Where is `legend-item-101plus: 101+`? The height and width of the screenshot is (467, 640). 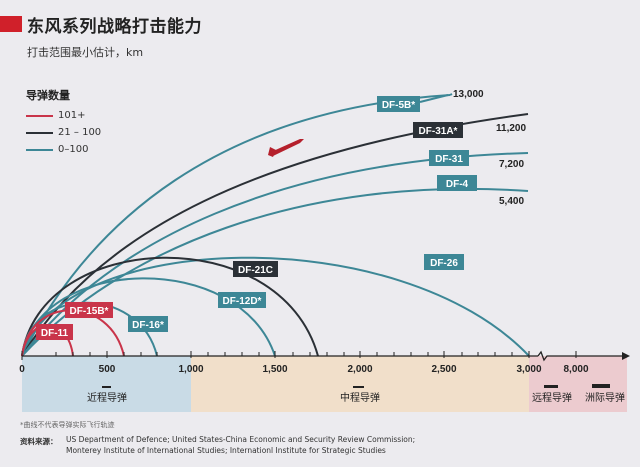 legend-item-101plus: 101+ is located at coordinates (55, 115).